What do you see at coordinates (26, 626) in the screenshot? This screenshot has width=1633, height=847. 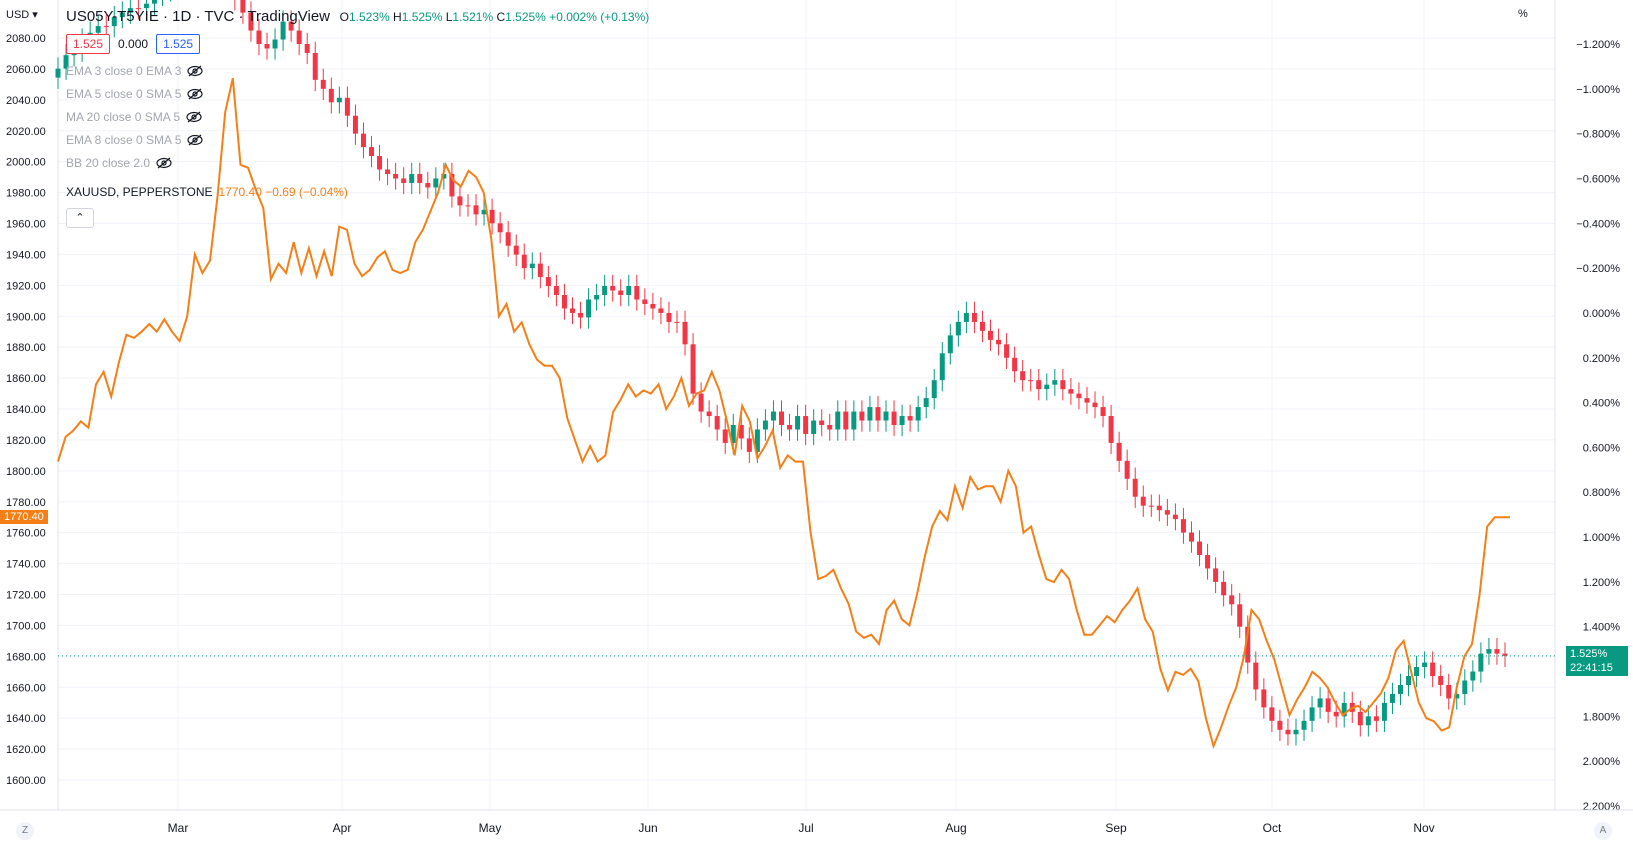 I see `left-tick-label: 1700.00` at bounding box center [26, 626].